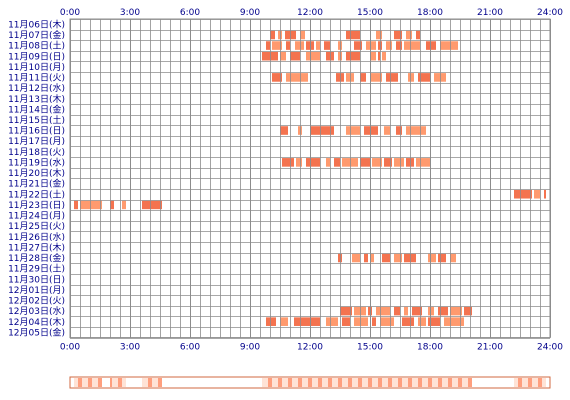  What do you see at coordinates (36, 269) in the screenshot?
I see `row-label: 11月29日(土)` at bounding box center [36, 269].